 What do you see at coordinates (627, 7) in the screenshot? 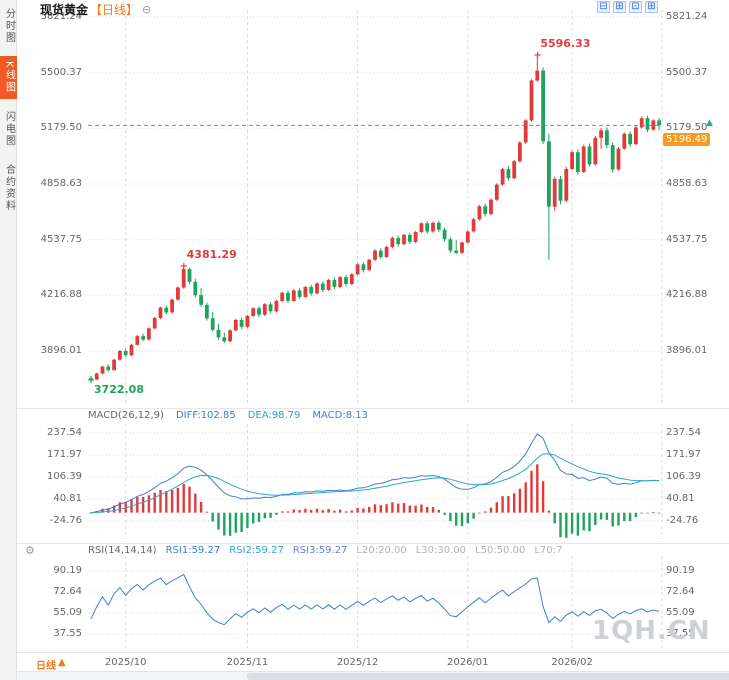
I see `layout-icon-group: ⊟ ⊞ ⊡ ⊞` at bounding box center [627, 7].